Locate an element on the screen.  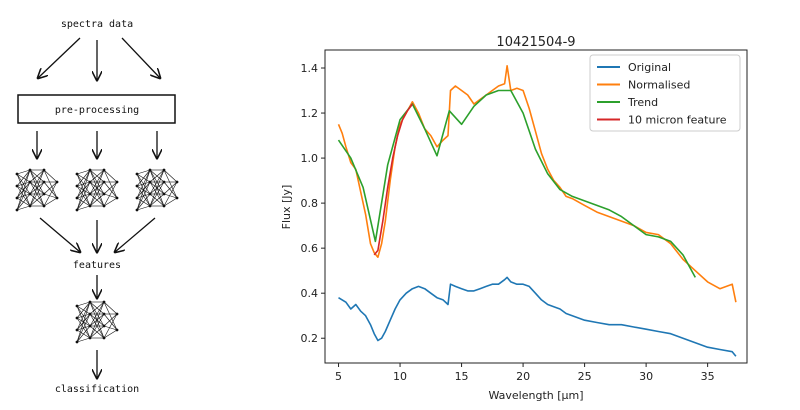
preprocessing-box is located at coordinates (96, 109).